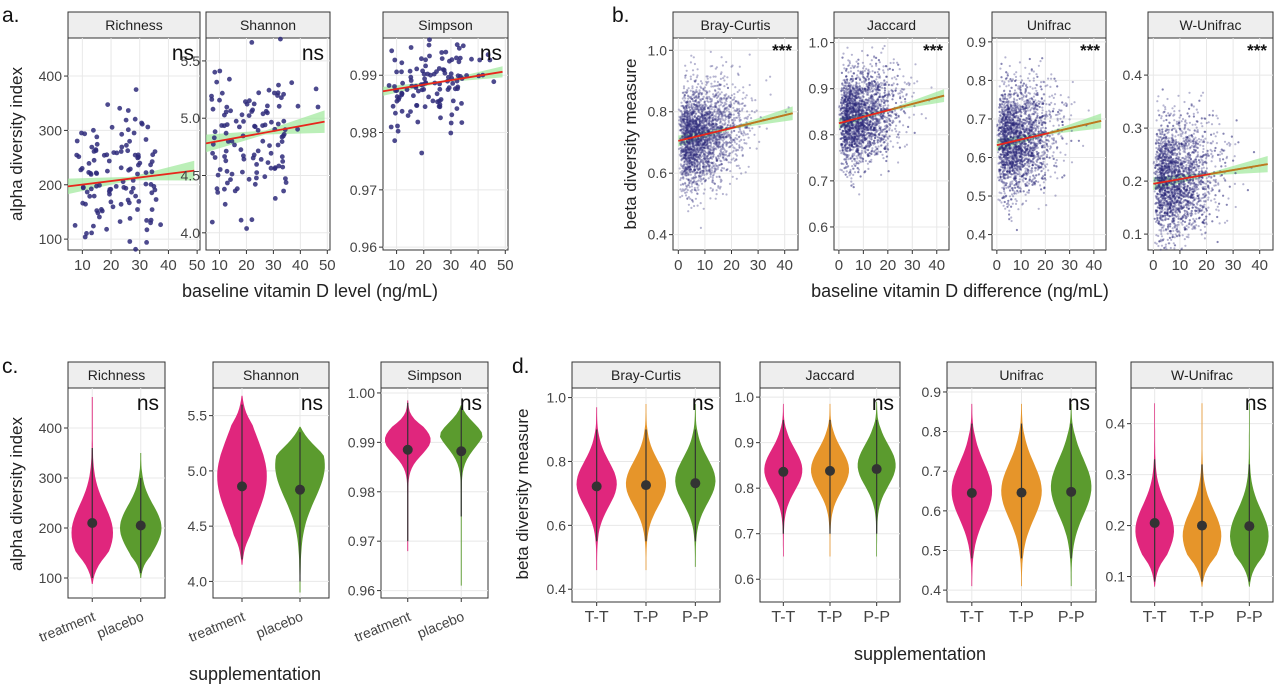 The image size is (1280, 686). Describe the element at coordinates (839, 265) in the screenshot. I see `x-tick-label: 0` at that location.